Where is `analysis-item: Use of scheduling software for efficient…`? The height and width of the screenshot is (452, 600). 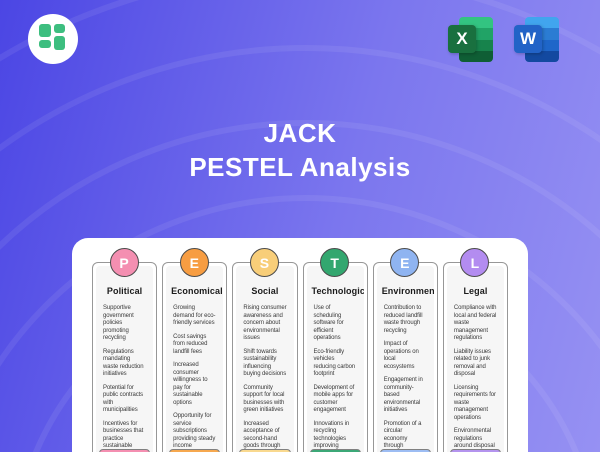 analysis-item: Use of scheduling software for efficient… is located at coordinates (328, 323).